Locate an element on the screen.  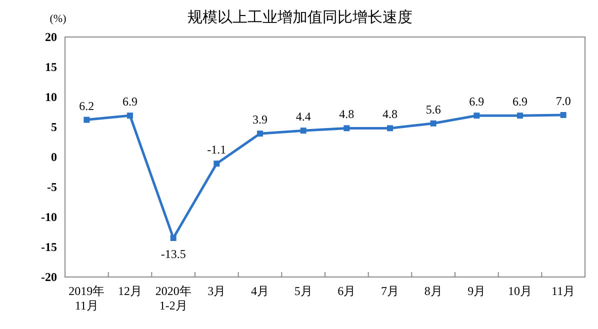
y-tick-label: 15 is located at coordinates (51, 67).